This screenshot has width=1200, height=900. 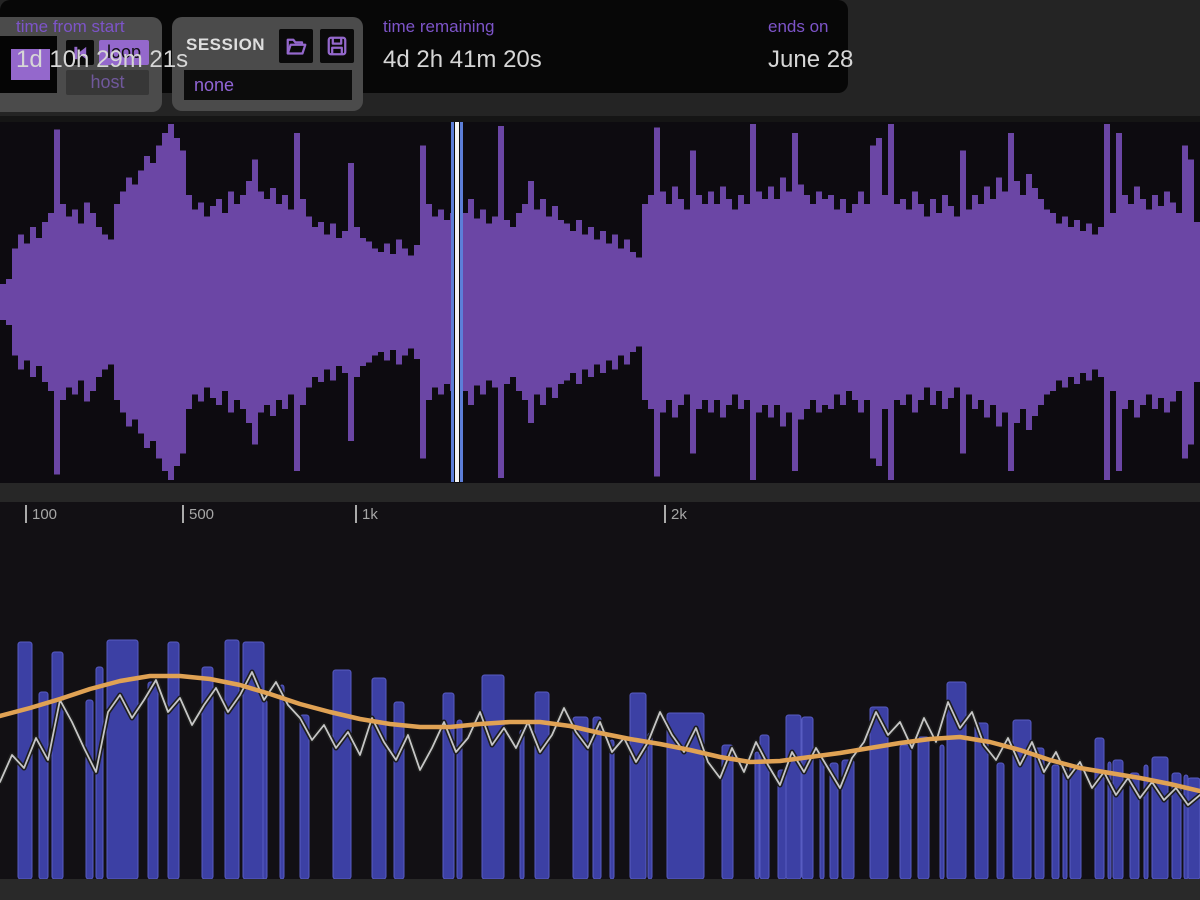 What do you see at coordinates (124, 52) in the screenshot?
I see `loop-button: loop` at bounding box center [124, 52].